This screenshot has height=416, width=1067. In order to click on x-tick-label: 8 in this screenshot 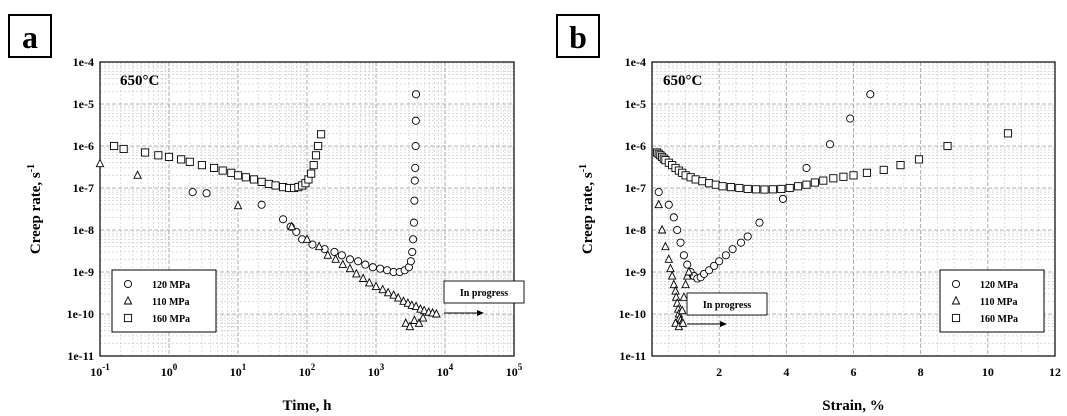, I will do `click(921, 372)`.